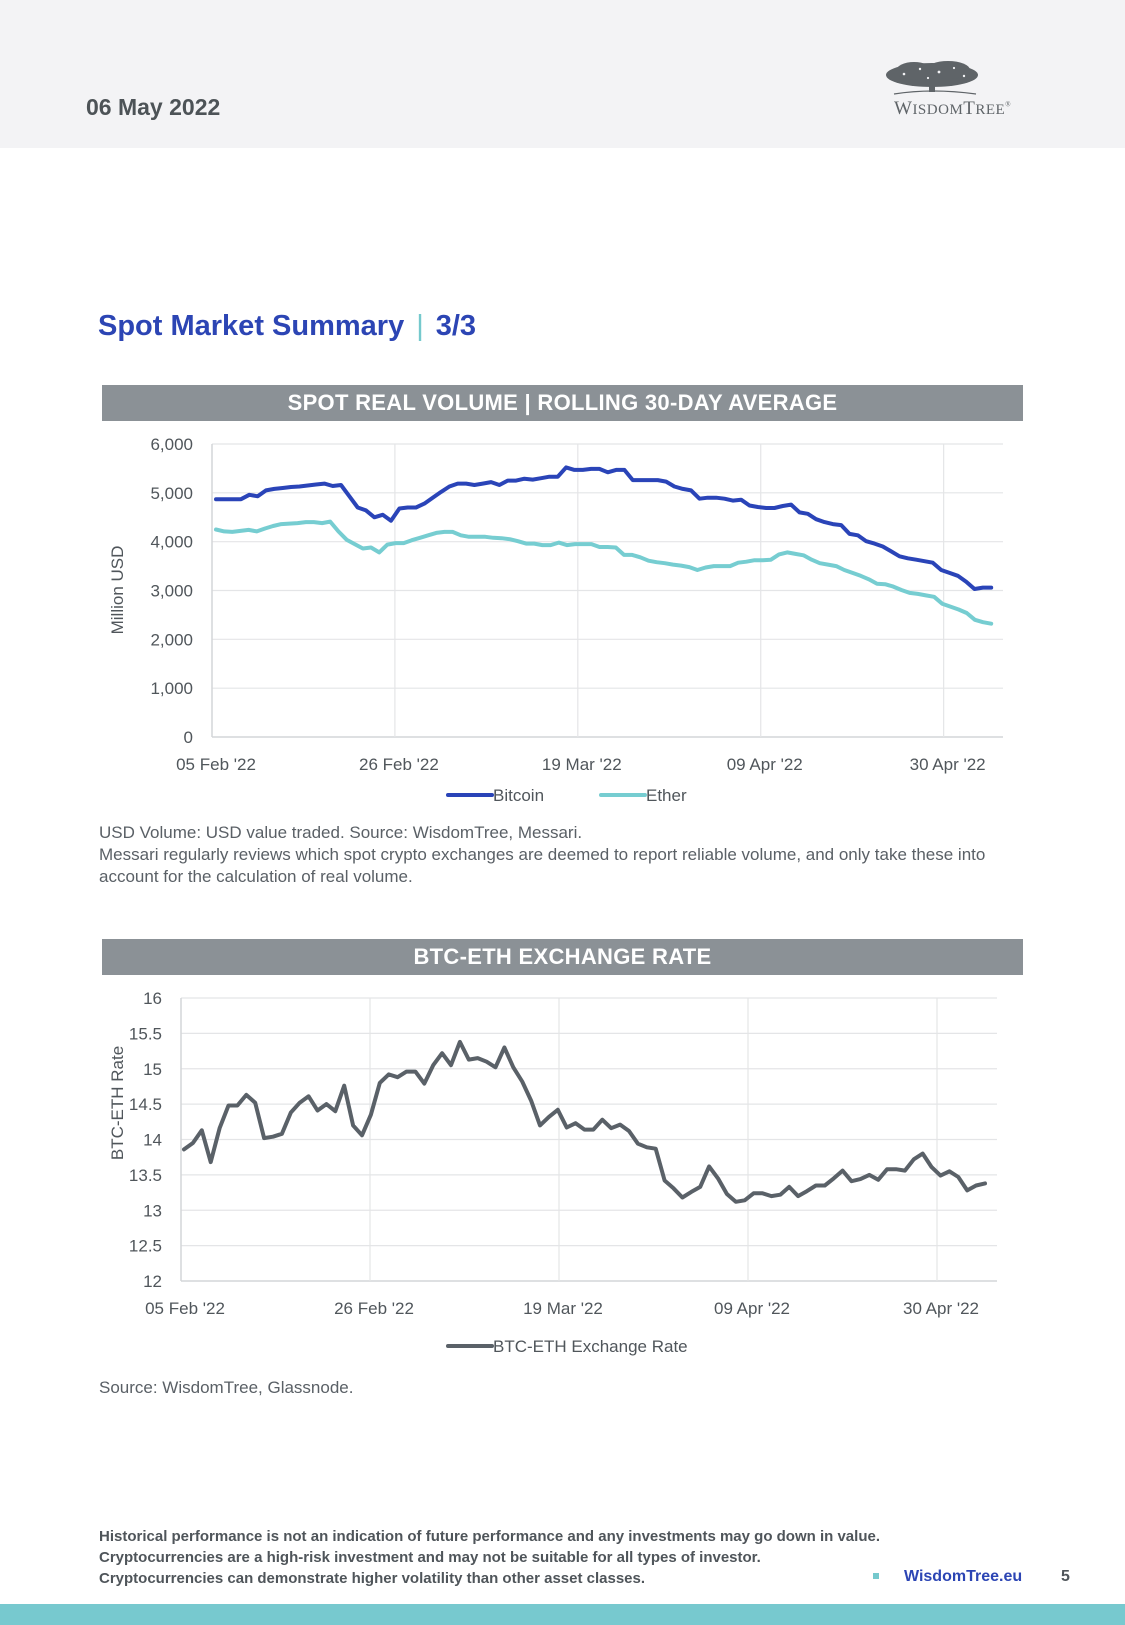  What do you see at coordinates (145, 1175) in the screenshot?
I see `y-tick-label: 13.5` at bounding box center [145, 1175].